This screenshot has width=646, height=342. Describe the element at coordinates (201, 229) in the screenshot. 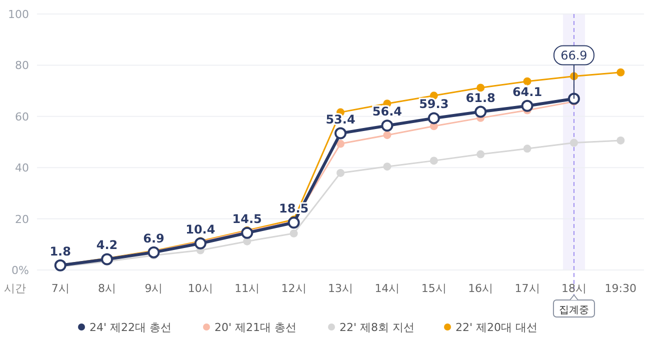

I see `data-label: 10.4` at that location.